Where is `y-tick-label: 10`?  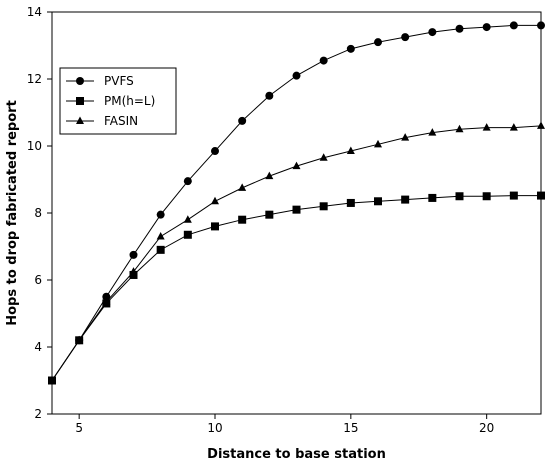
y-tick-label: 10 is located at coordinates (34, 146).